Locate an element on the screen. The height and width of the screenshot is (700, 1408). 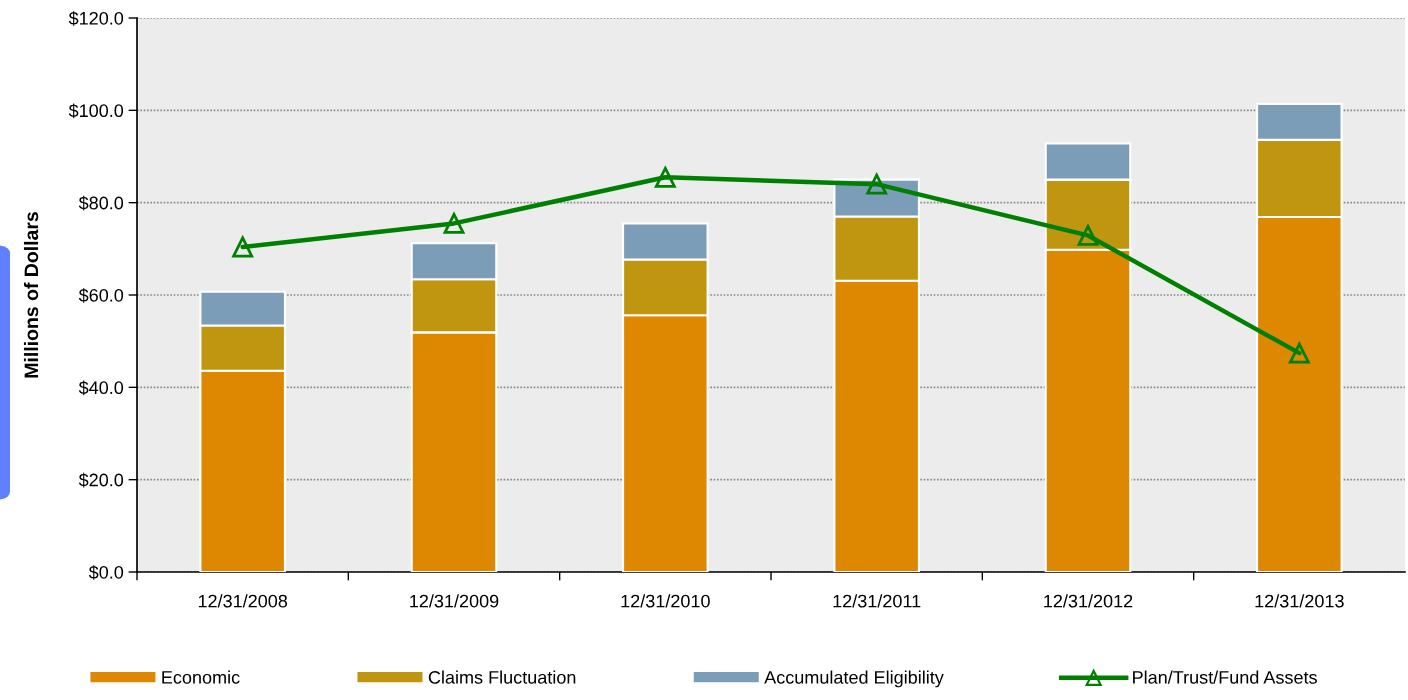
legend-label: Claims Fluctuation is located at coordinates (502, 677).